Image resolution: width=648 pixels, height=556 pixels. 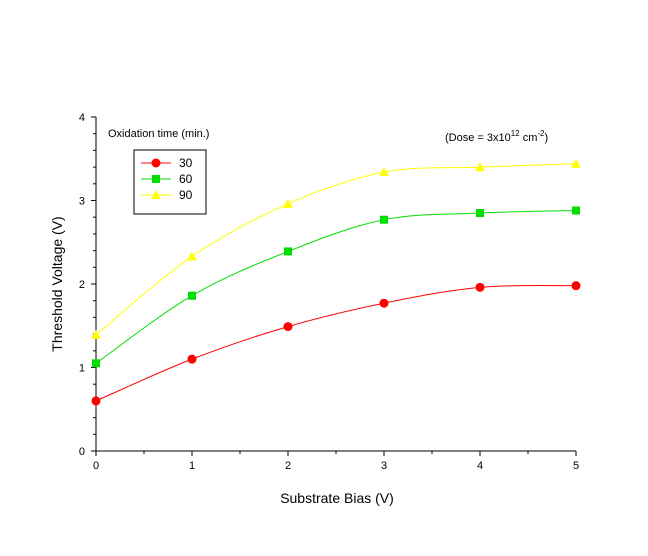 What do you see at coordinates (158, 134) in the screenshot?
I see `legend-title: Oxidation time (min.)` at bounding box center [158, 134].